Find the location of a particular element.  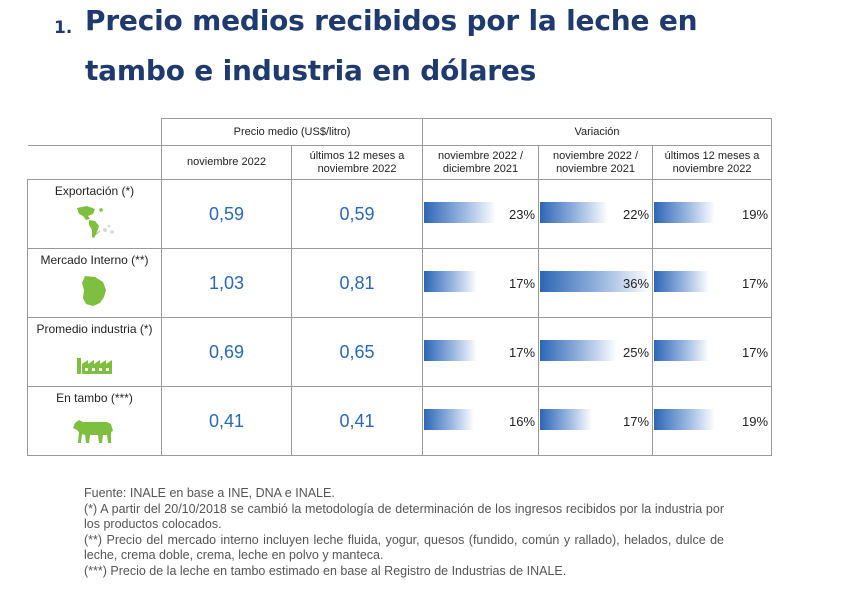

header-var-month: noviembre 2022 / diciembre 2021 is located at coordinates (481, 162).